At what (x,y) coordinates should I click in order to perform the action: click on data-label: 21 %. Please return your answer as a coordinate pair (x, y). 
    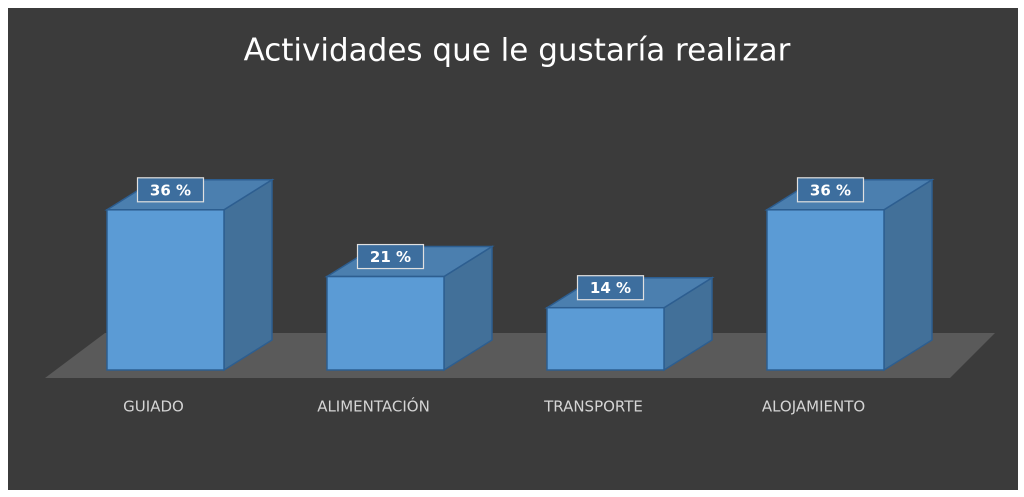
    Looking at the image, I should click on (390, 257).